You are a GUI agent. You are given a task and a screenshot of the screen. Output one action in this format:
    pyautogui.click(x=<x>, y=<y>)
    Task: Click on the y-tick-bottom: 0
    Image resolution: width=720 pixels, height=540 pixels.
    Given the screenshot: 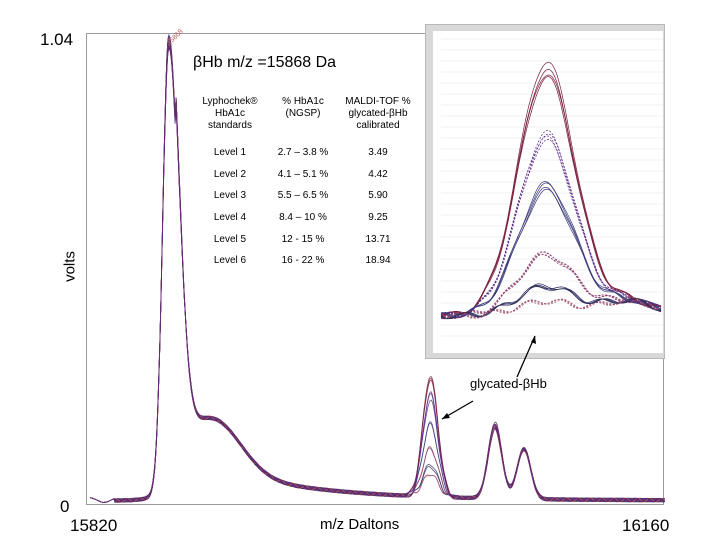 What is the action you would take?
    pyautogui.click(x=65, y=506)
    